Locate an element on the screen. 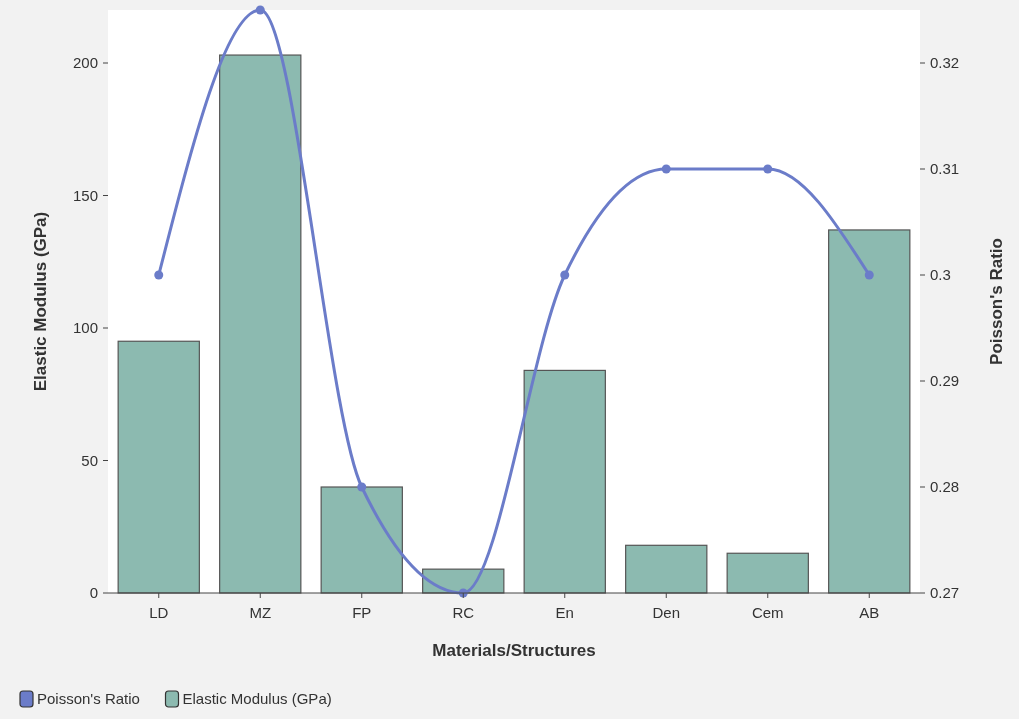 The height and width of the screenshot is (719, 1019). x-axis-title: Materials/Structures is located at coordinates (514, 650).